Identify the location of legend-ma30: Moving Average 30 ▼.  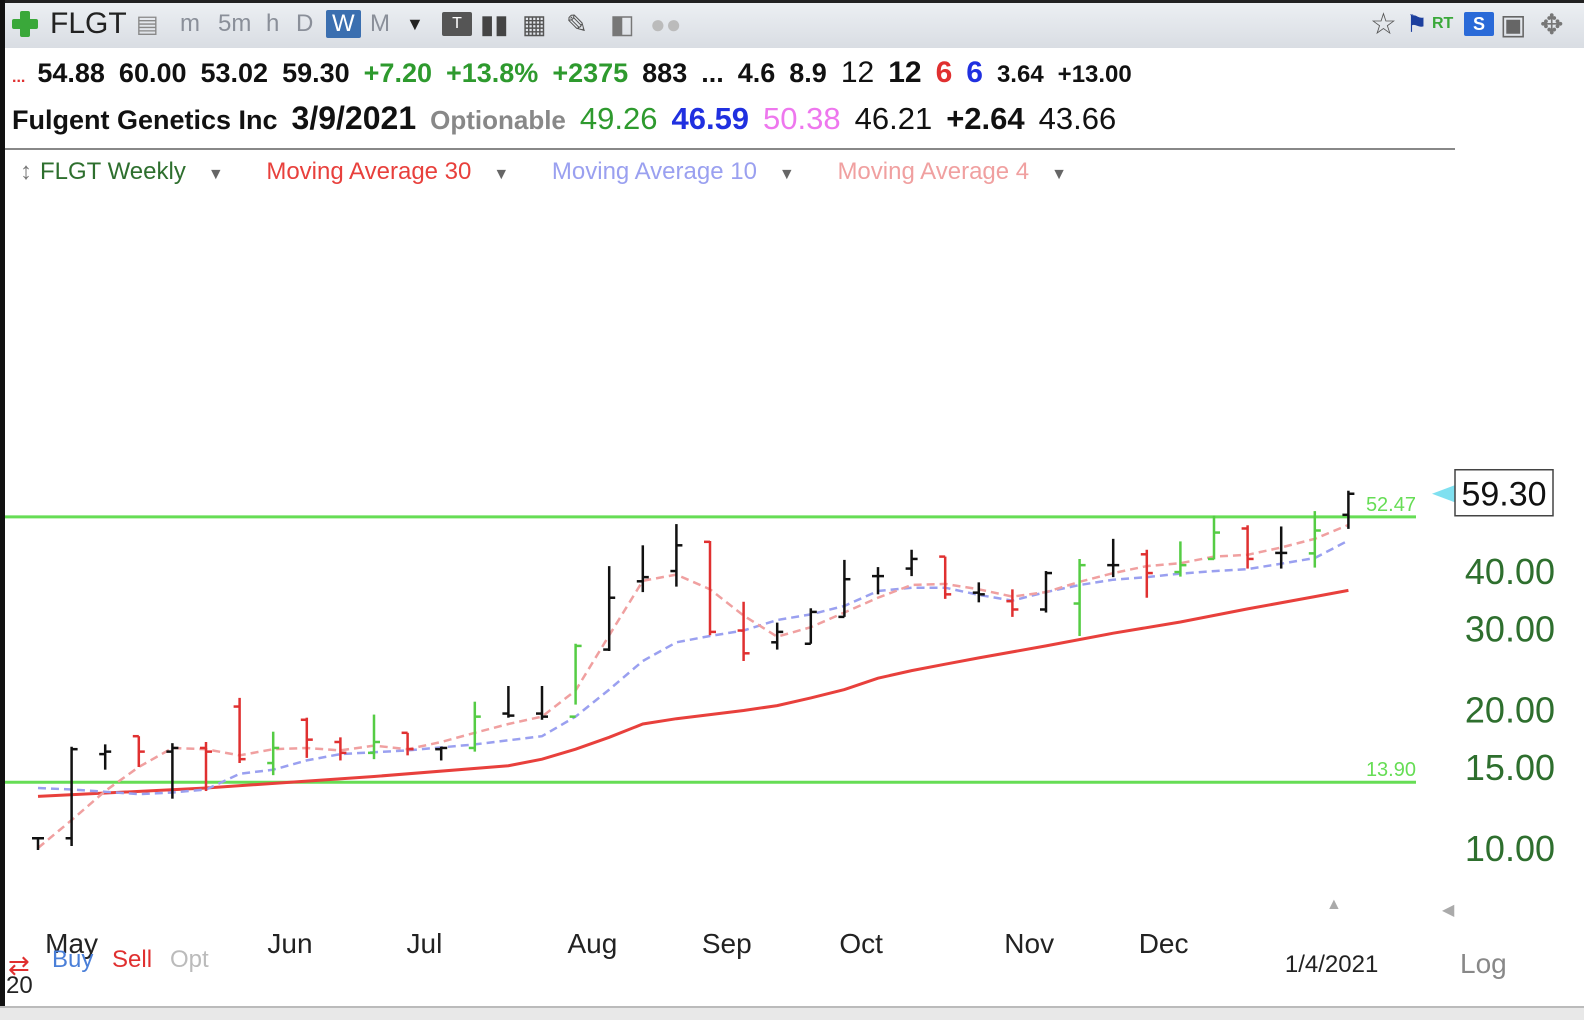
(396, 171).